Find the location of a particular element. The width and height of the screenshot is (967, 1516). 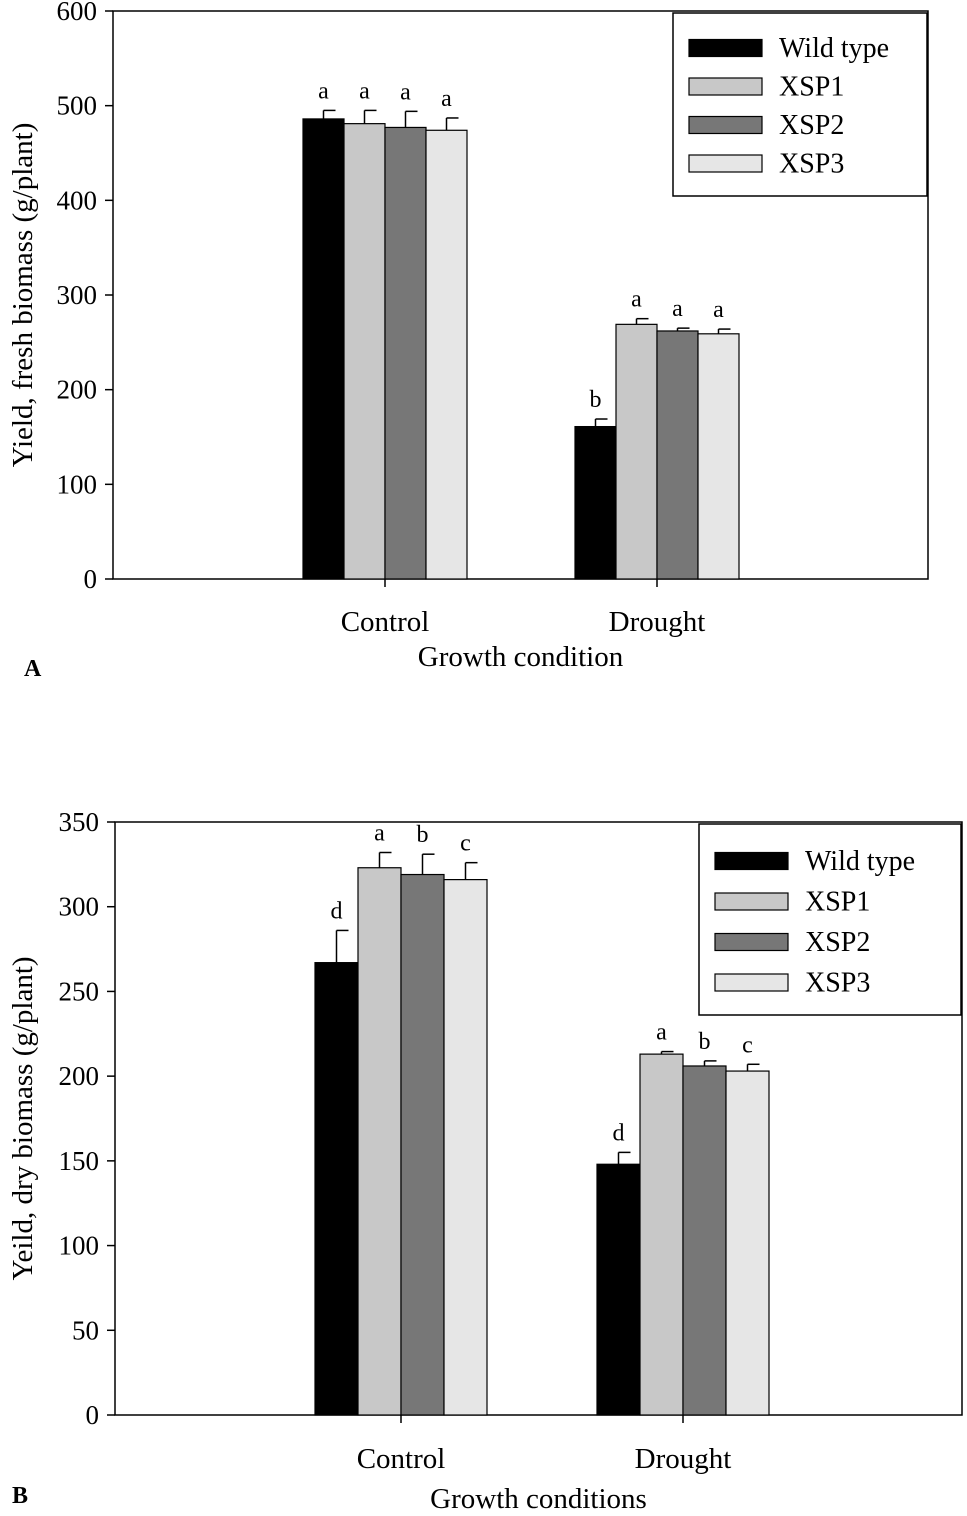

y-tick-label: 250 is located at coordinates (79, 991).